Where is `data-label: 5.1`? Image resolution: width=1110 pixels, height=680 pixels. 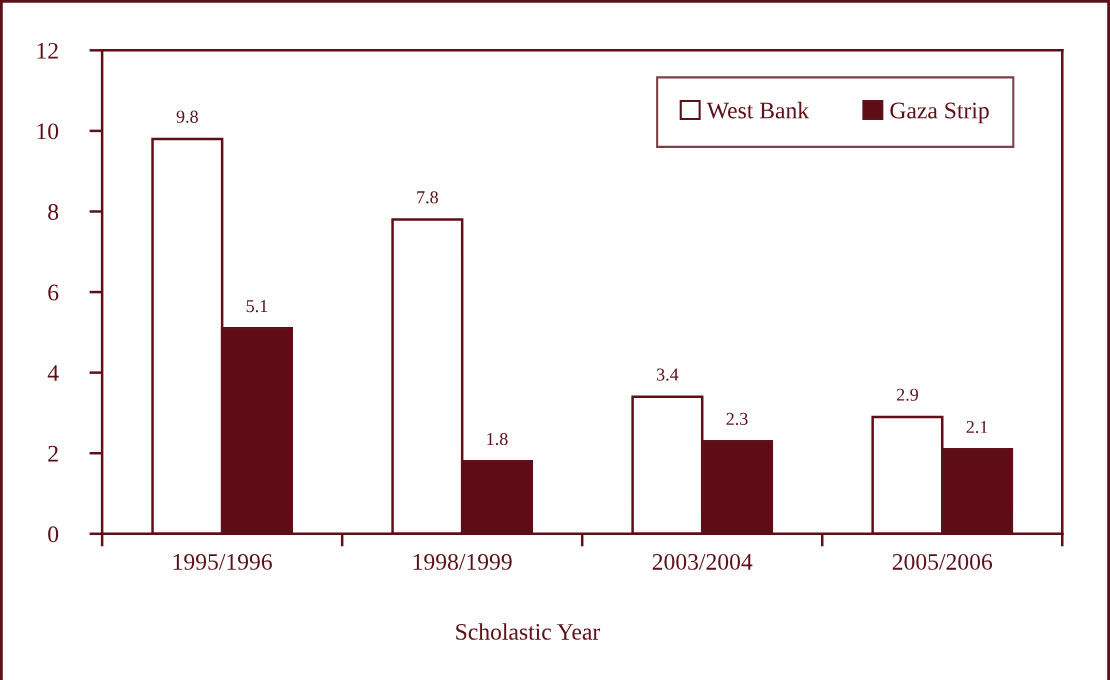
data-label: 5.1 is located at coordinates (257, 306).